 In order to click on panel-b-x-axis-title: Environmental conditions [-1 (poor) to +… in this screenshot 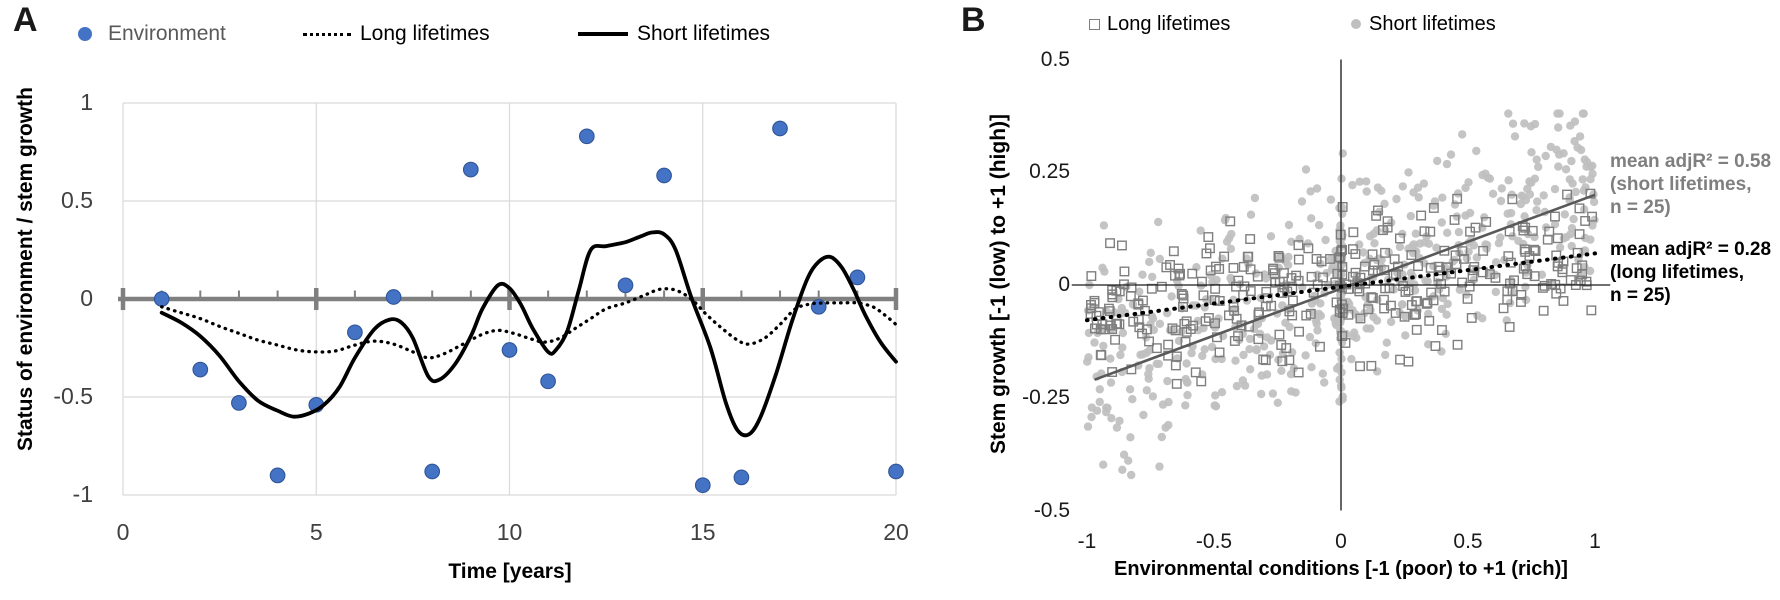, I will do `click(1341, 569)`.